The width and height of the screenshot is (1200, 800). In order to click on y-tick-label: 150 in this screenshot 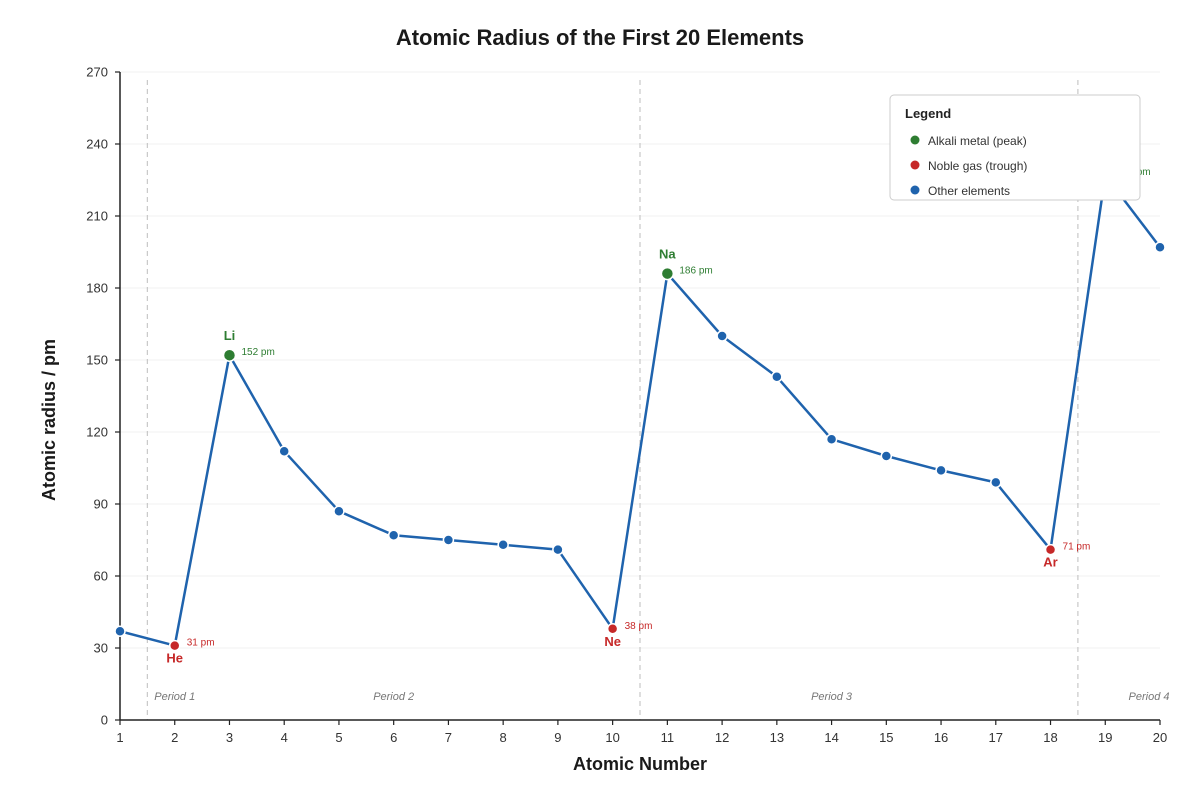, I will do `click(97, 360)`.